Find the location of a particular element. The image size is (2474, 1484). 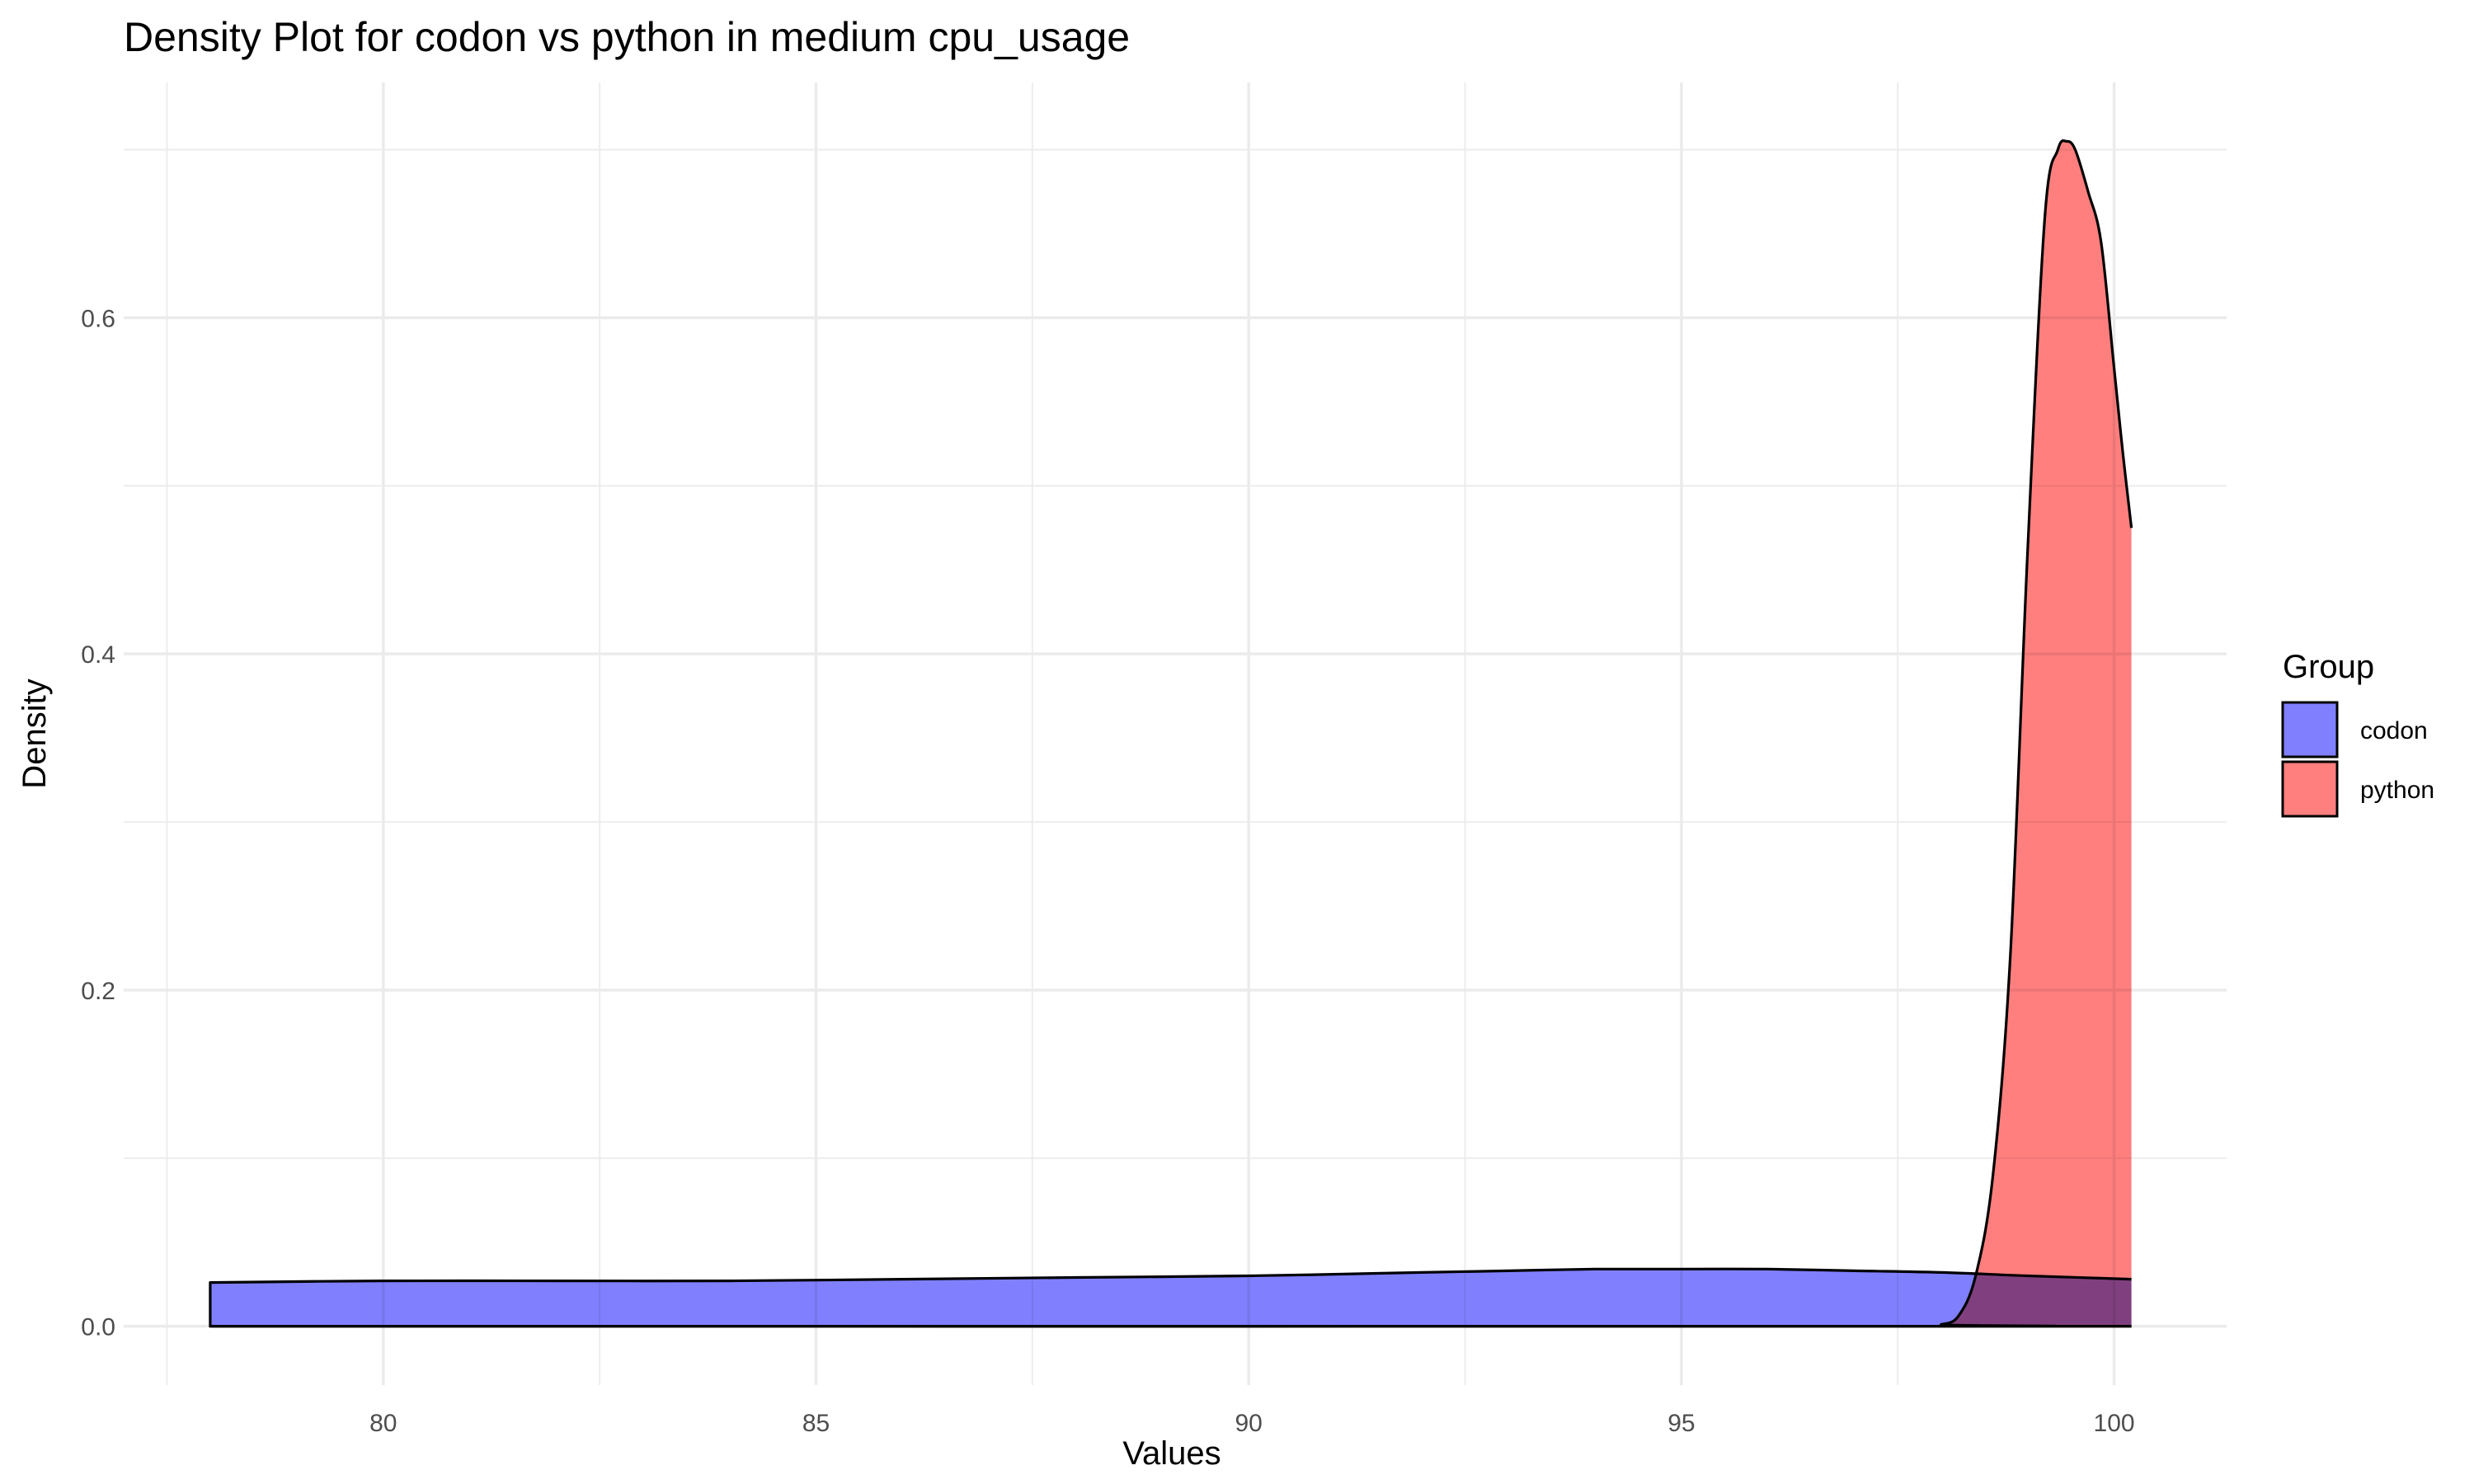

x-tick-label: 100 is located at coordinates (2114, 1423).